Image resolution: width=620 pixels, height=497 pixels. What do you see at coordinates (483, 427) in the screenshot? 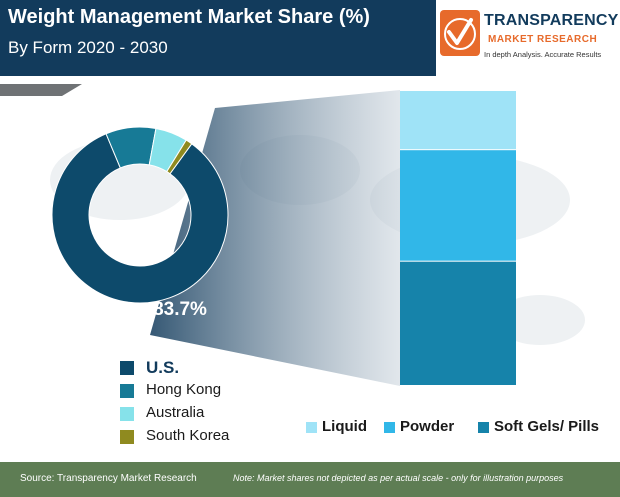
I see `bar-legend-swatch-soft-gels` at bounding box center [483, 427].